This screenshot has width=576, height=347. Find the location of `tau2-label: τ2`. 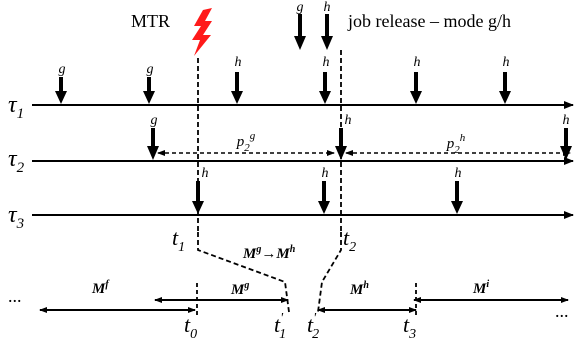

tau2-label: τ2 is located at coordinates (16, 161).